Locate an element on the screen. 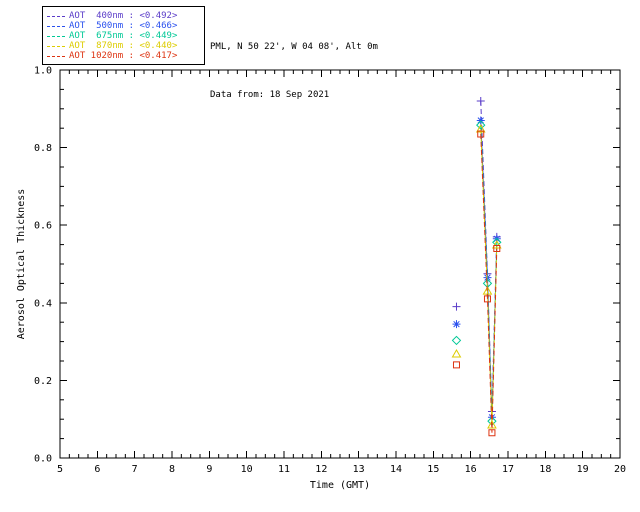  legend-item-1020nm: AOT 1020nm : <0.417> is located at coordinates (123, 56).